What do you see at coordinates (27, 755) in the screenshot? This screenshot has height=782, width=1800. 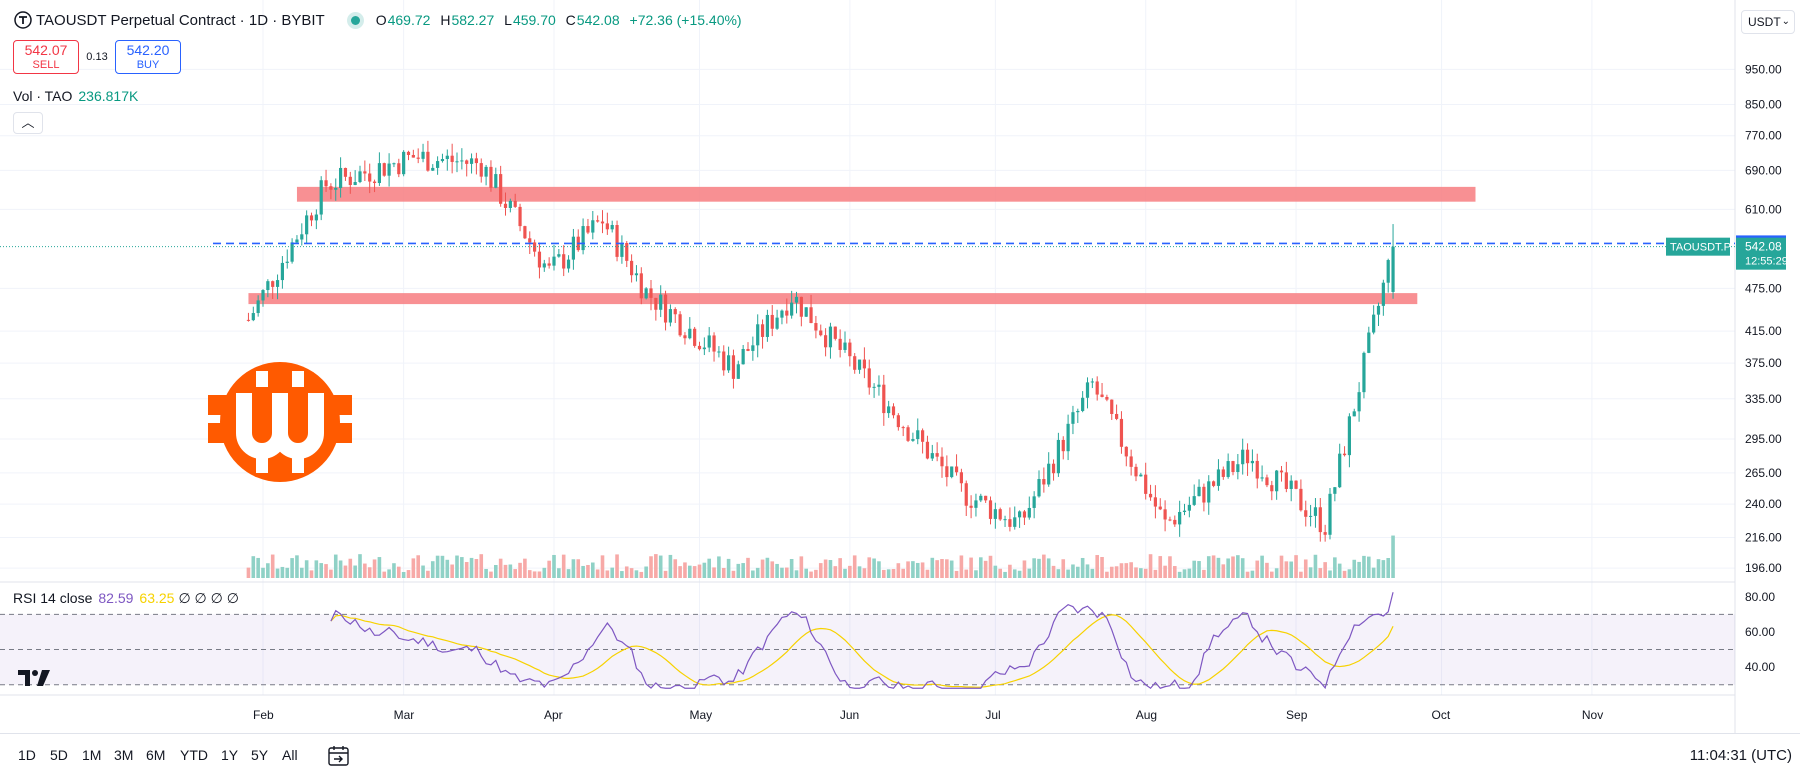 I see `range-1d-button: 1D` at bounding box center [27, 755].